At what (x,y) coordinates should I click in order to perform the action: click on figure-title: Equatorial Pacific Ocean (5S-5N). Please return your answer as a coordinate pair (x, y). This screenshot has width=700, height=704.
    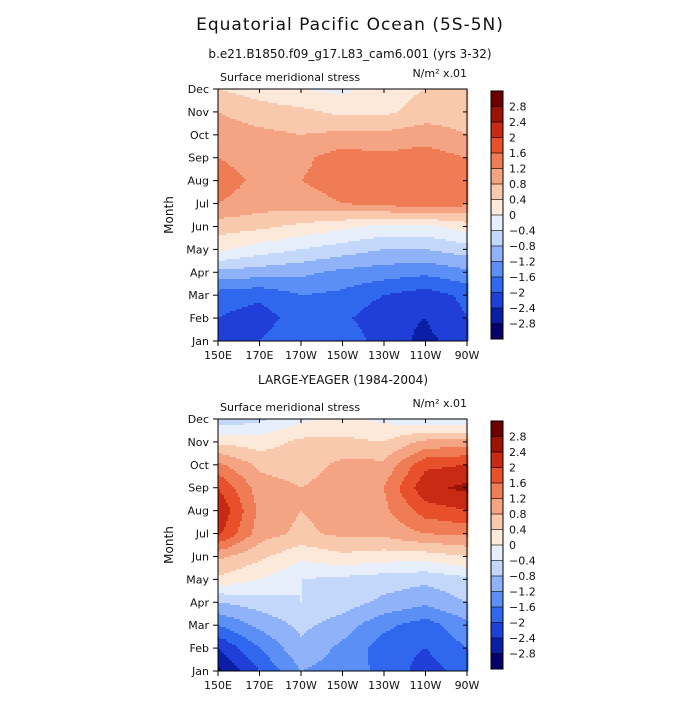
    Looking at the image, I should click on (350, 25).